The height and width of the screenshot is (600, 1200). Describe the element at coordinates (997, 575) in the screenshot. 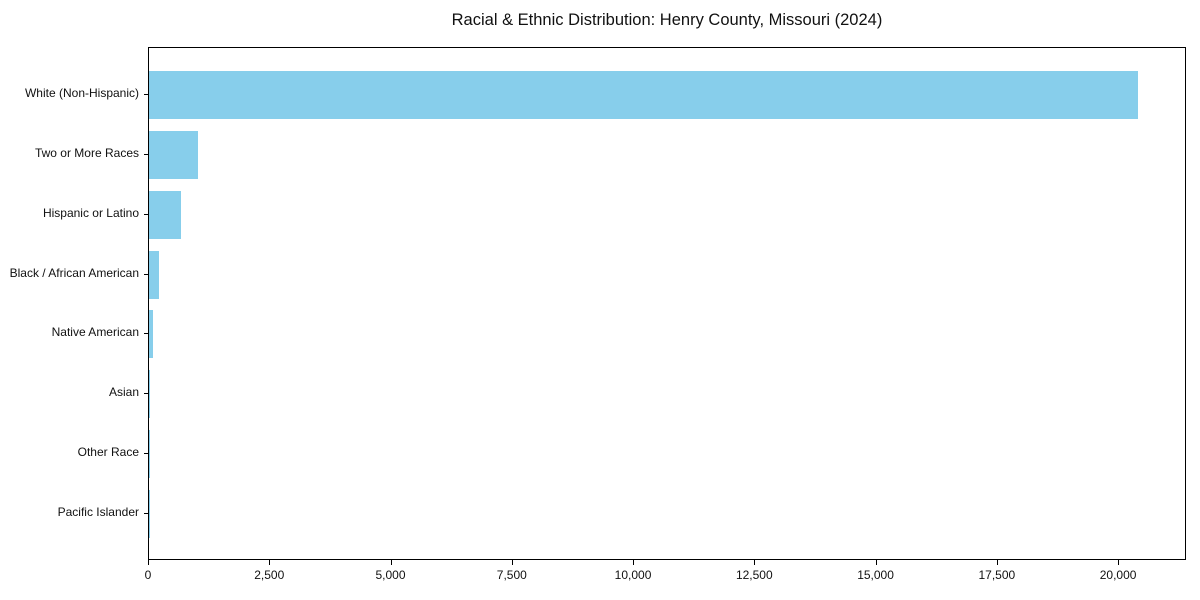

I see `x-tick-label: 17,500` at that location.